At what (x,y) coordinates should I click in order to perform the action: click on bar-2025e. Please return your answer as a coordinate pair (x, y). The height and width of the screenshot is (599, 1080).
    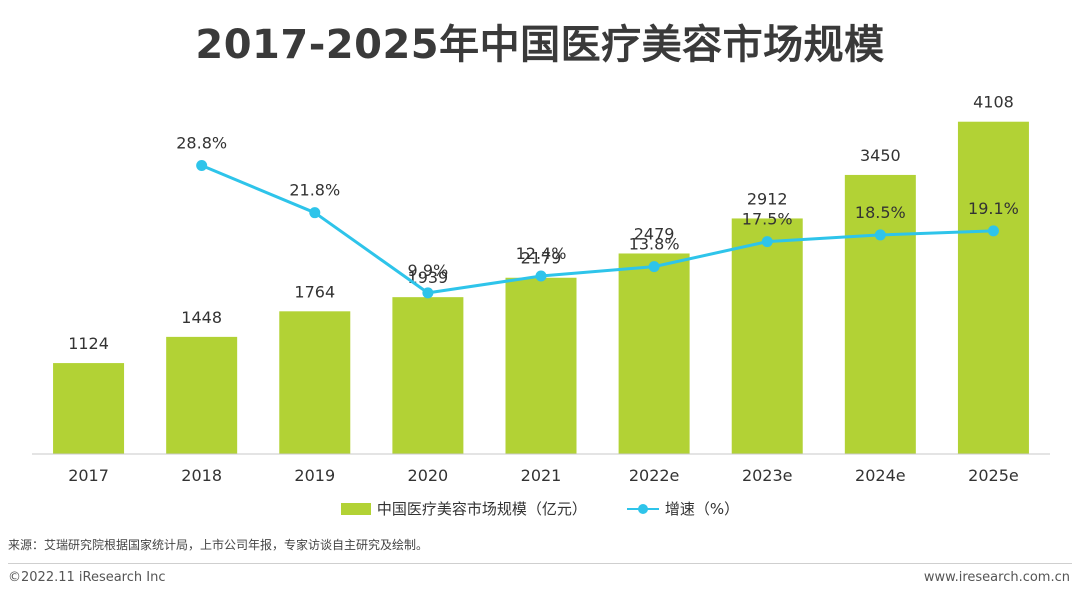
    Looking at the image, I should click on (993, 288).